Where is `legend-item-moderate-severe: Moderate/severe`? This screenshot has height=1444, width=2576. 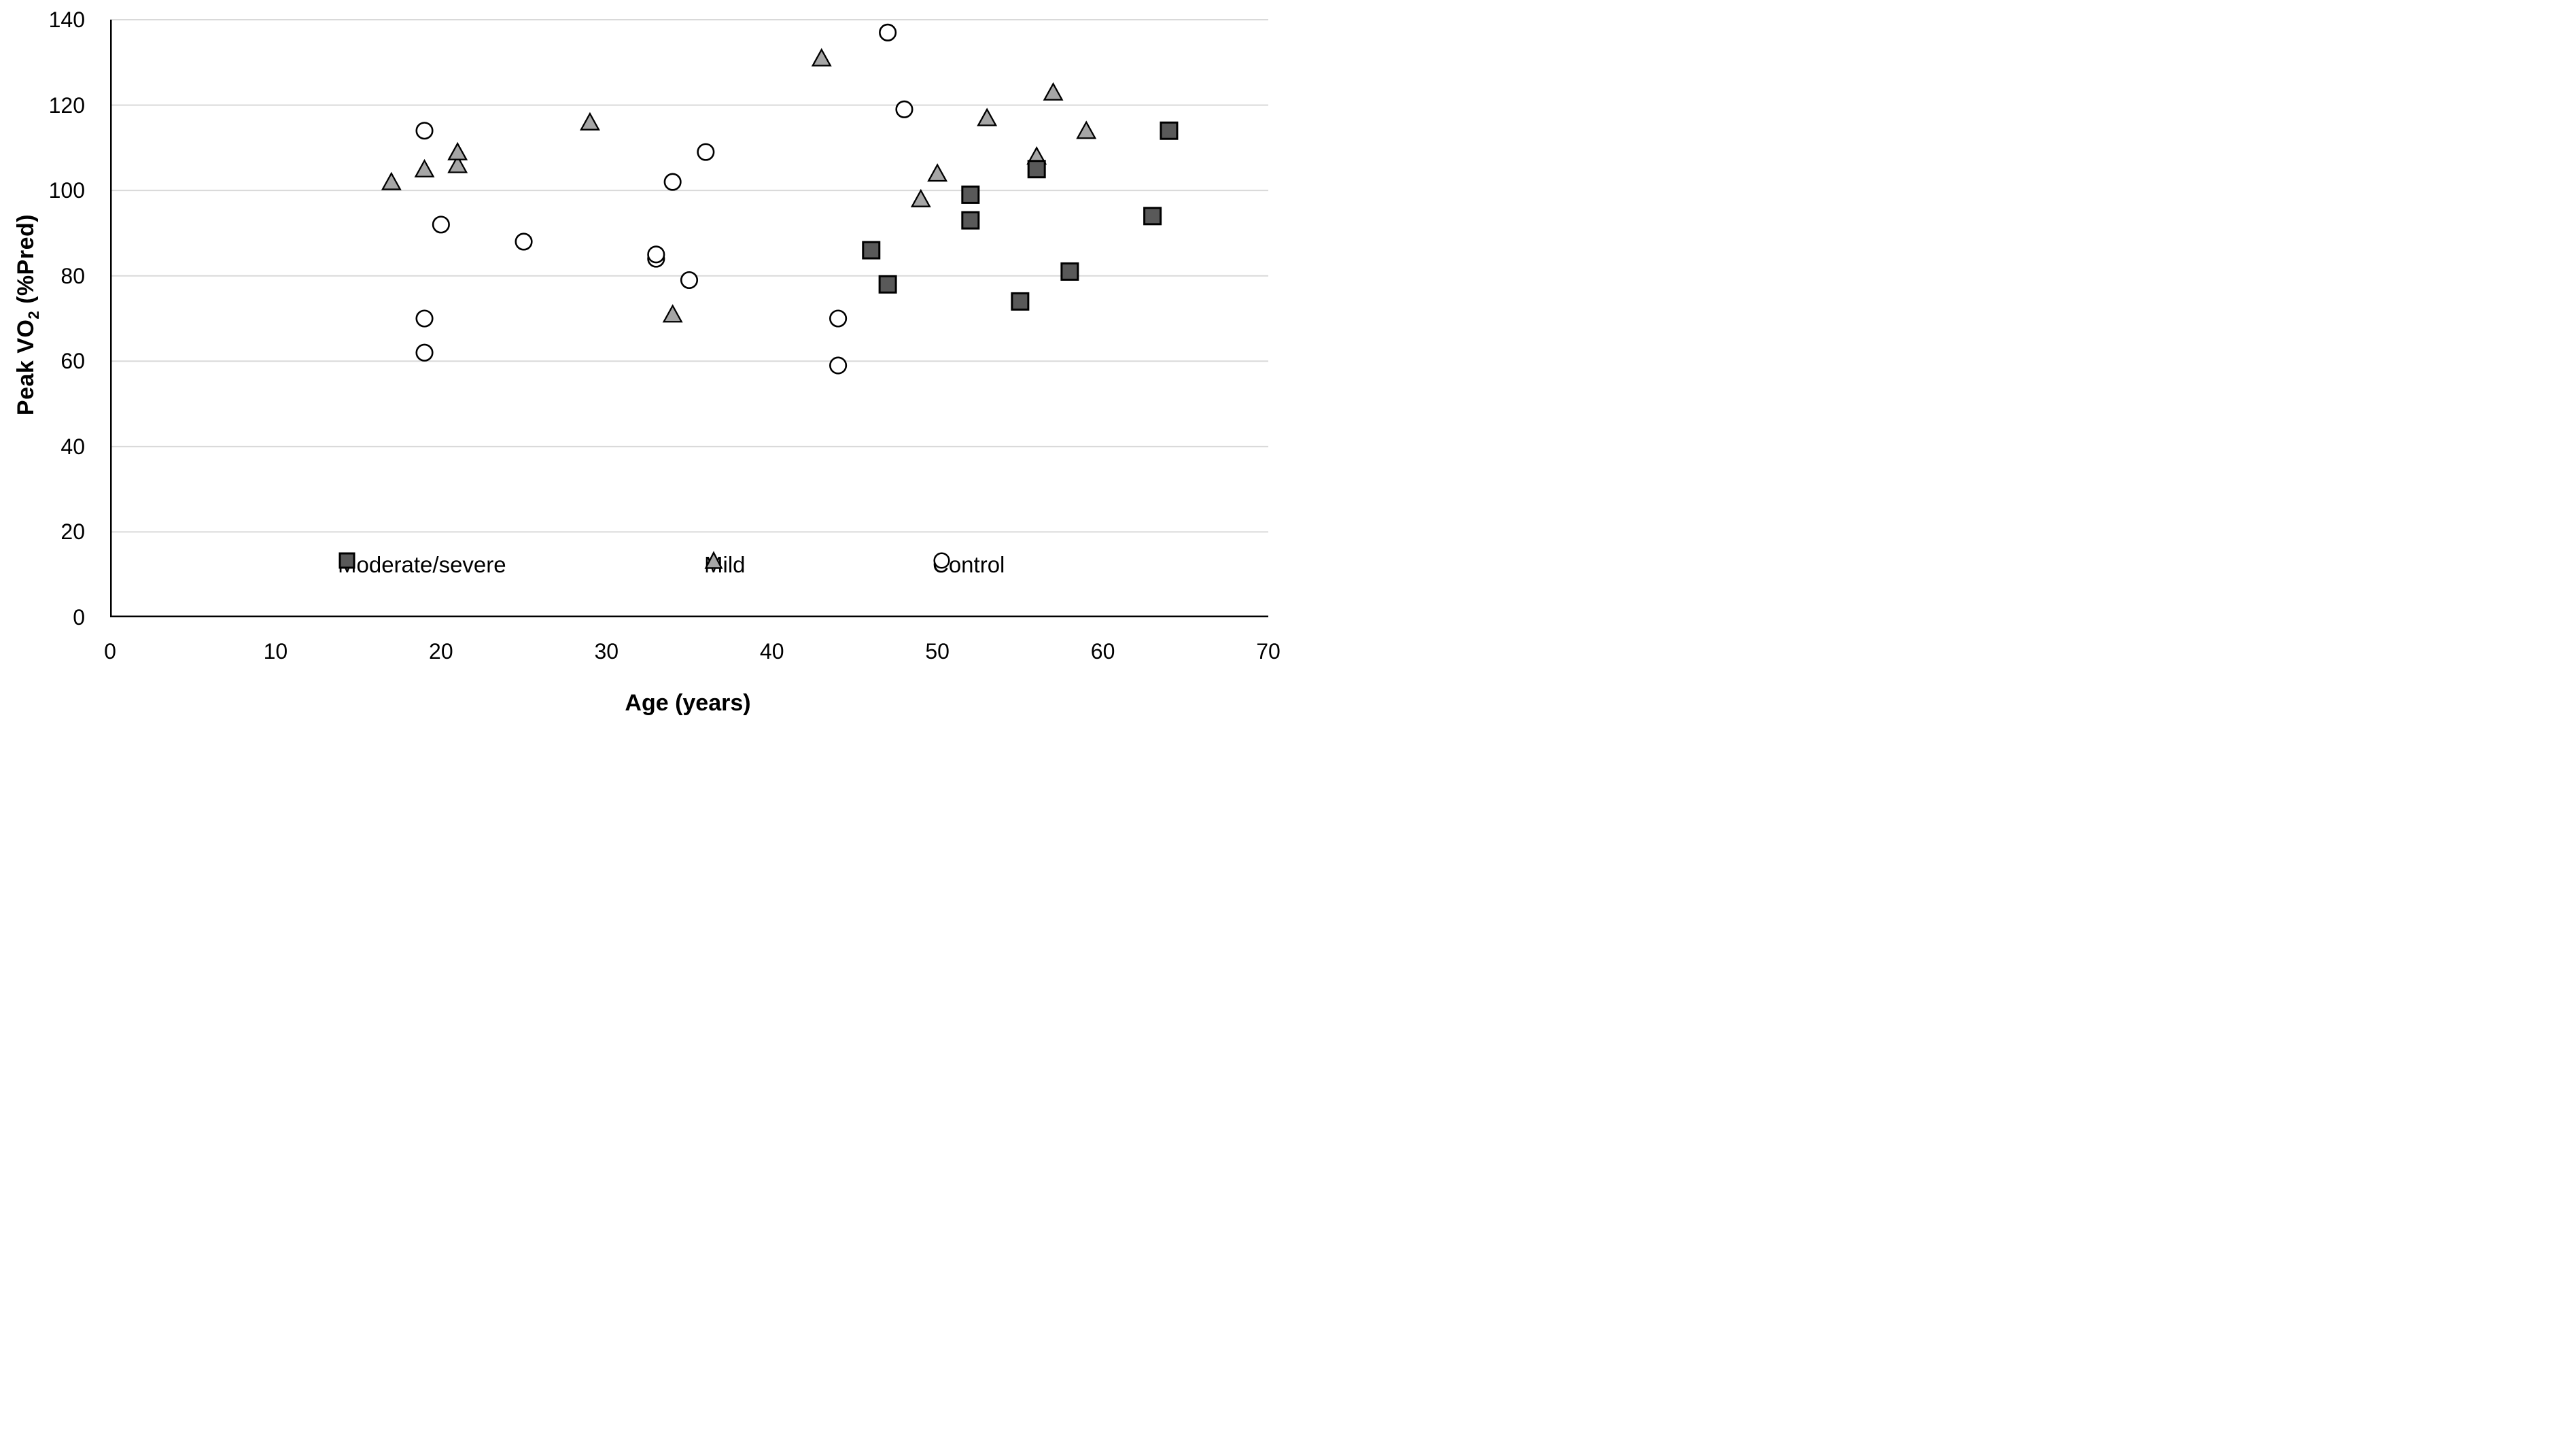
legend-item-moderate-severe: Moderate/severe is located at coordinates (422, 565).